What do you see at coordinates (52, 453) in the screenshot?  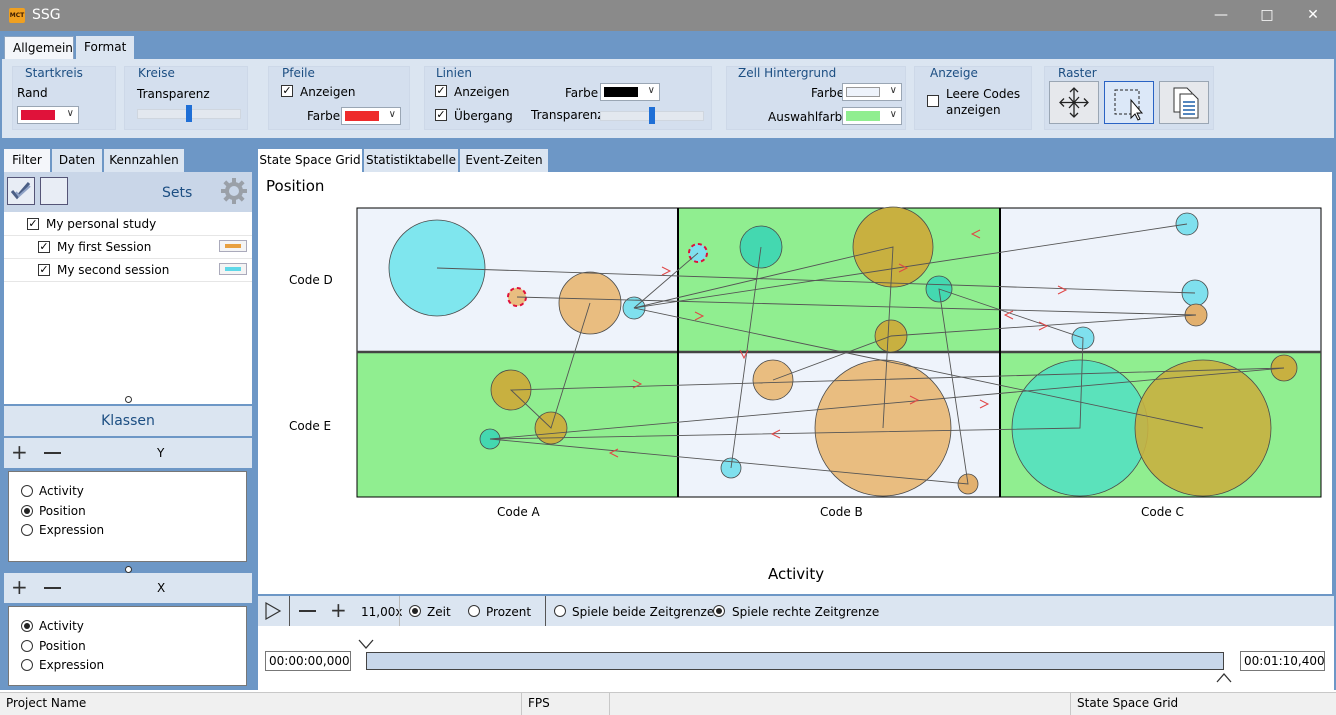 I see `y-remove-button` at bounding box center [52, 453].